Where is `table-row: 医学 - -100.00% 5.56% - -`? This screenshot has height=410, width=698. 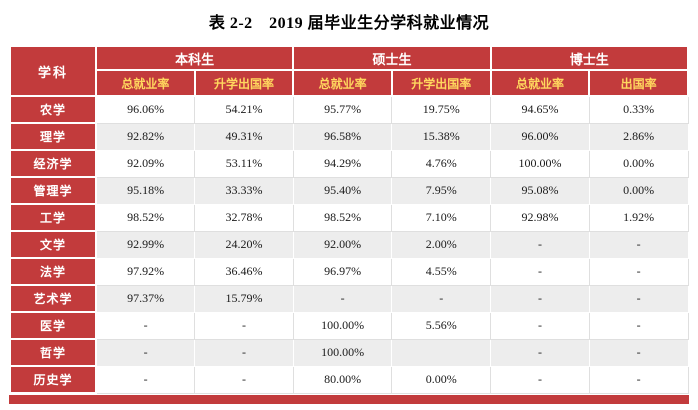
table-row: 医学 - -100.00% 5.56% - - is located at coordinates (349, 325).